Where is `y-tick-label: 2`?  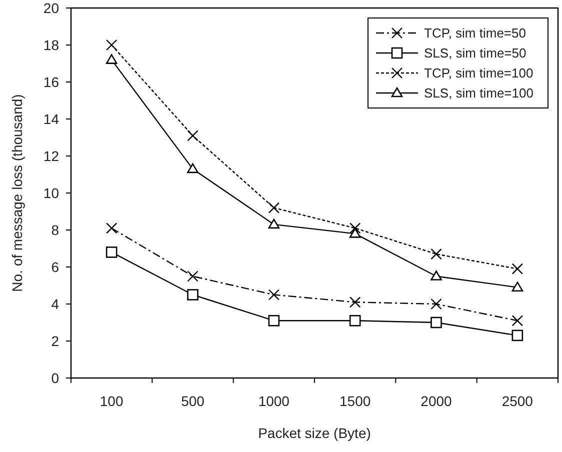 y-tick-label: 2 is located at coordinates (55, 340).